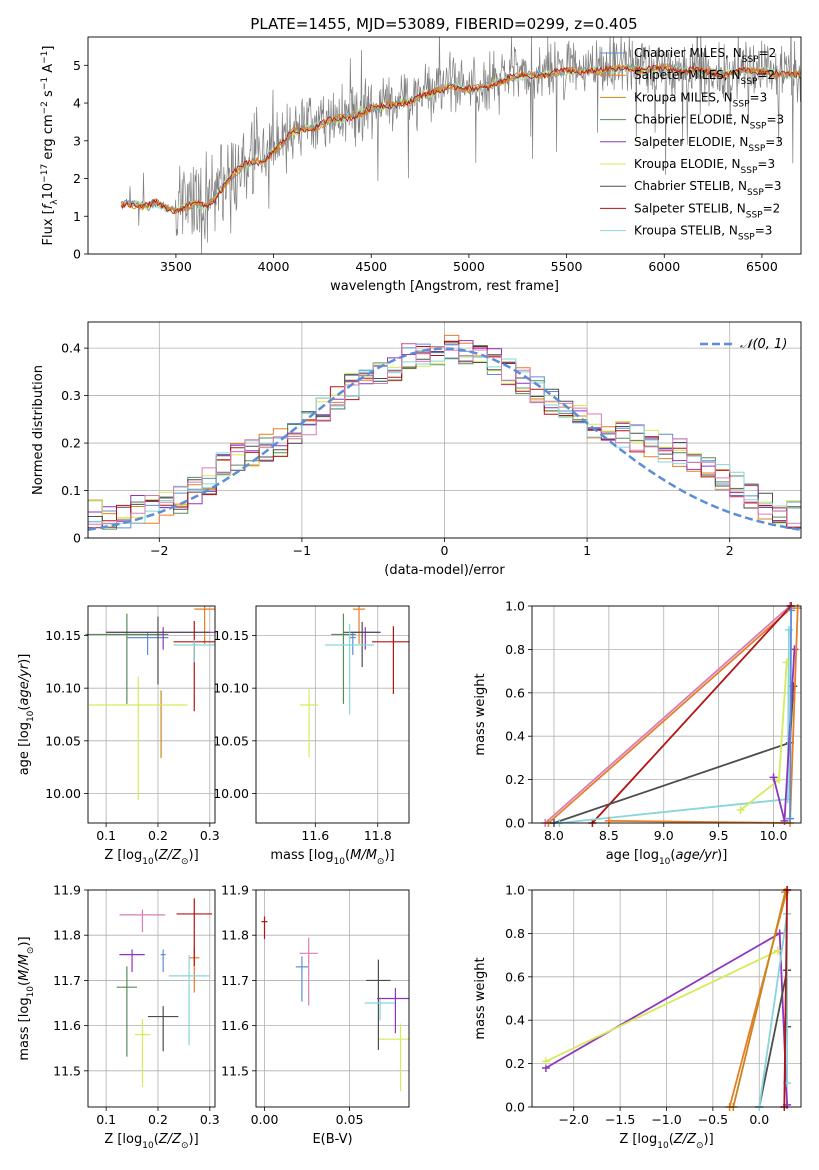 The image size is (819, 1170). Describe the element at coordinates (445, 550) in the screenshot. I see `x-tick-label: 0` at that location.